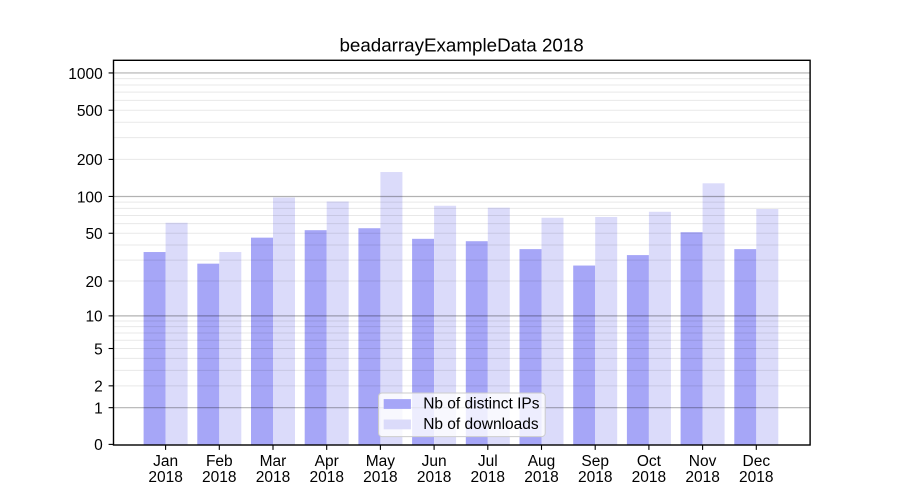 Image resolution: width=900 pixels, height=500 pixels. Describe the element at coordinates (757, 461) in the screenshot. I see `svg-text: Dec` at that location.